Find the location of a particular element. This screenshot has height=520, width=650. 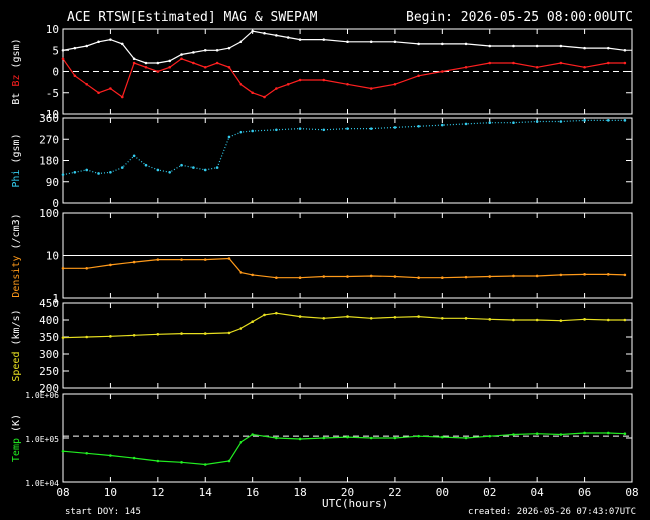

bt-bz-ylabel-part: (gsm) is located at coordinates (16, 56).